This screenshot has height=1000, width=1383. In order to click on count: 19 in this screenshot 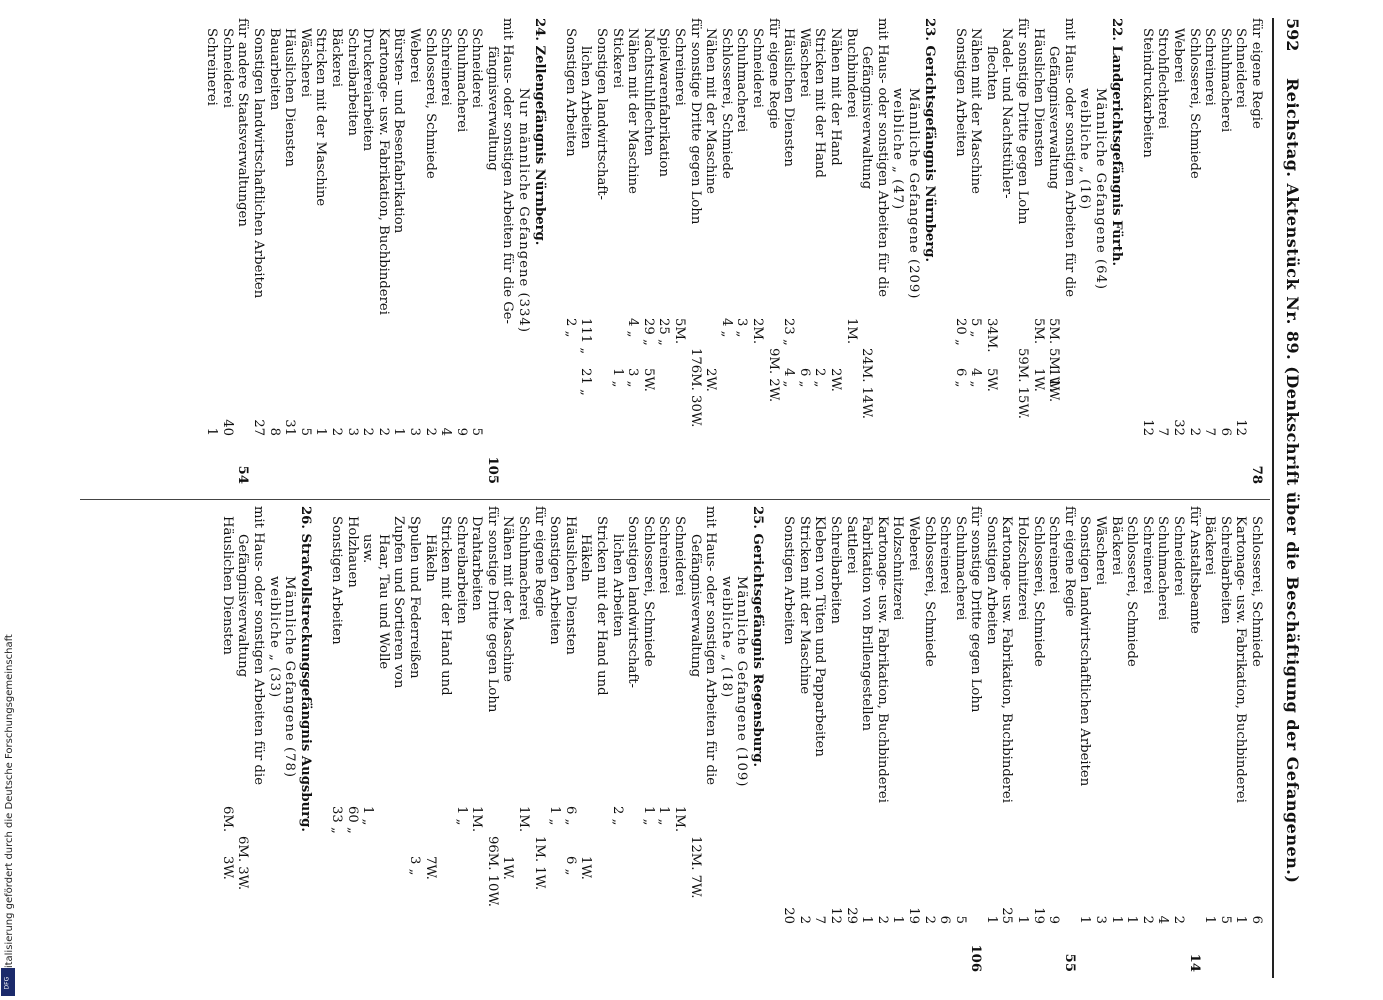, I will do `click(1038, 915)`.